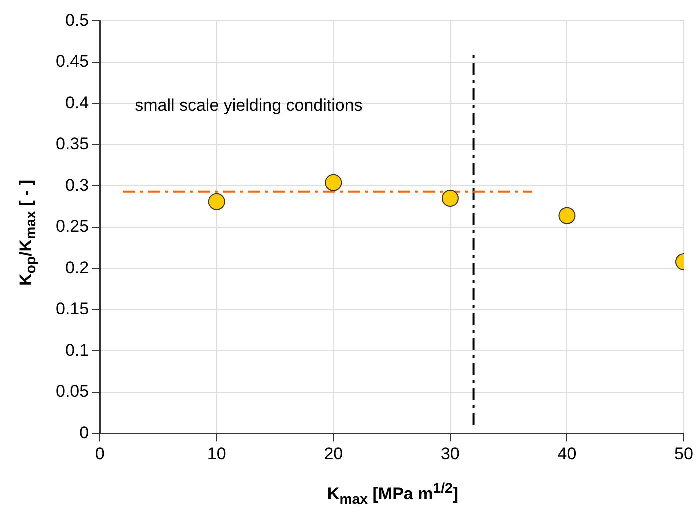  I want to click on y-tick-label: 0, so click(85, 432).